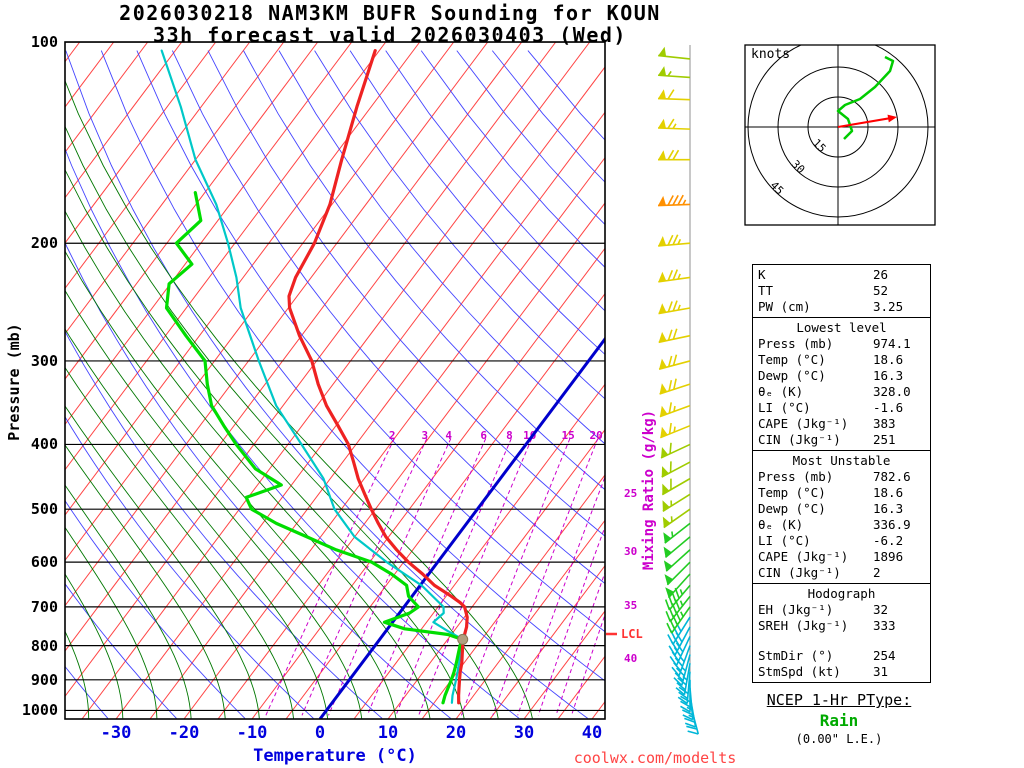 Image resolution: width=1024 pixels, height=768 pixels. I want to click on pressure-tick-label: 300, so click(44, 360).